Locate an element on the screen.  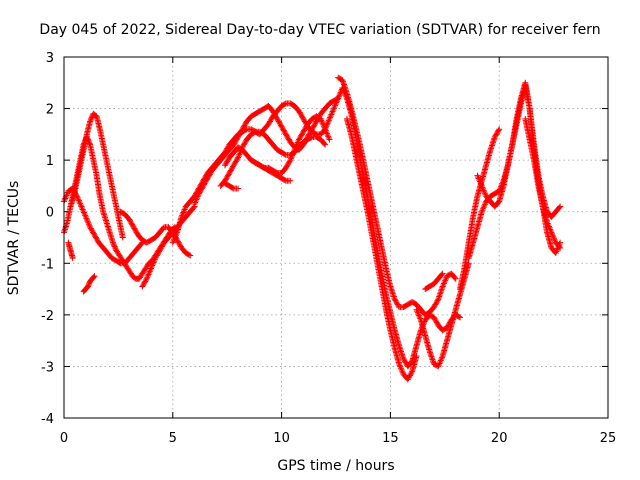
x-tick-label: 15 is located at coordinates (390, 438).